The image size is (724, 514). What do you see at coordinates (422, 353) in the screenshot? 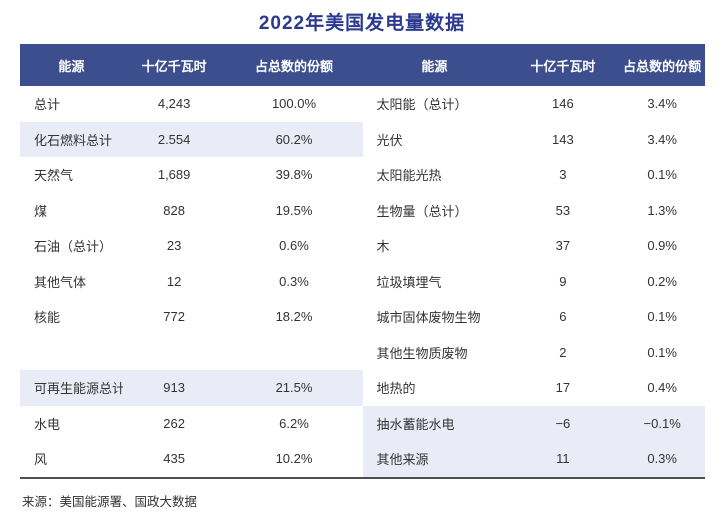
I see `energy-name-cell: 其他生物质废物` at bounding box center [422, 353].